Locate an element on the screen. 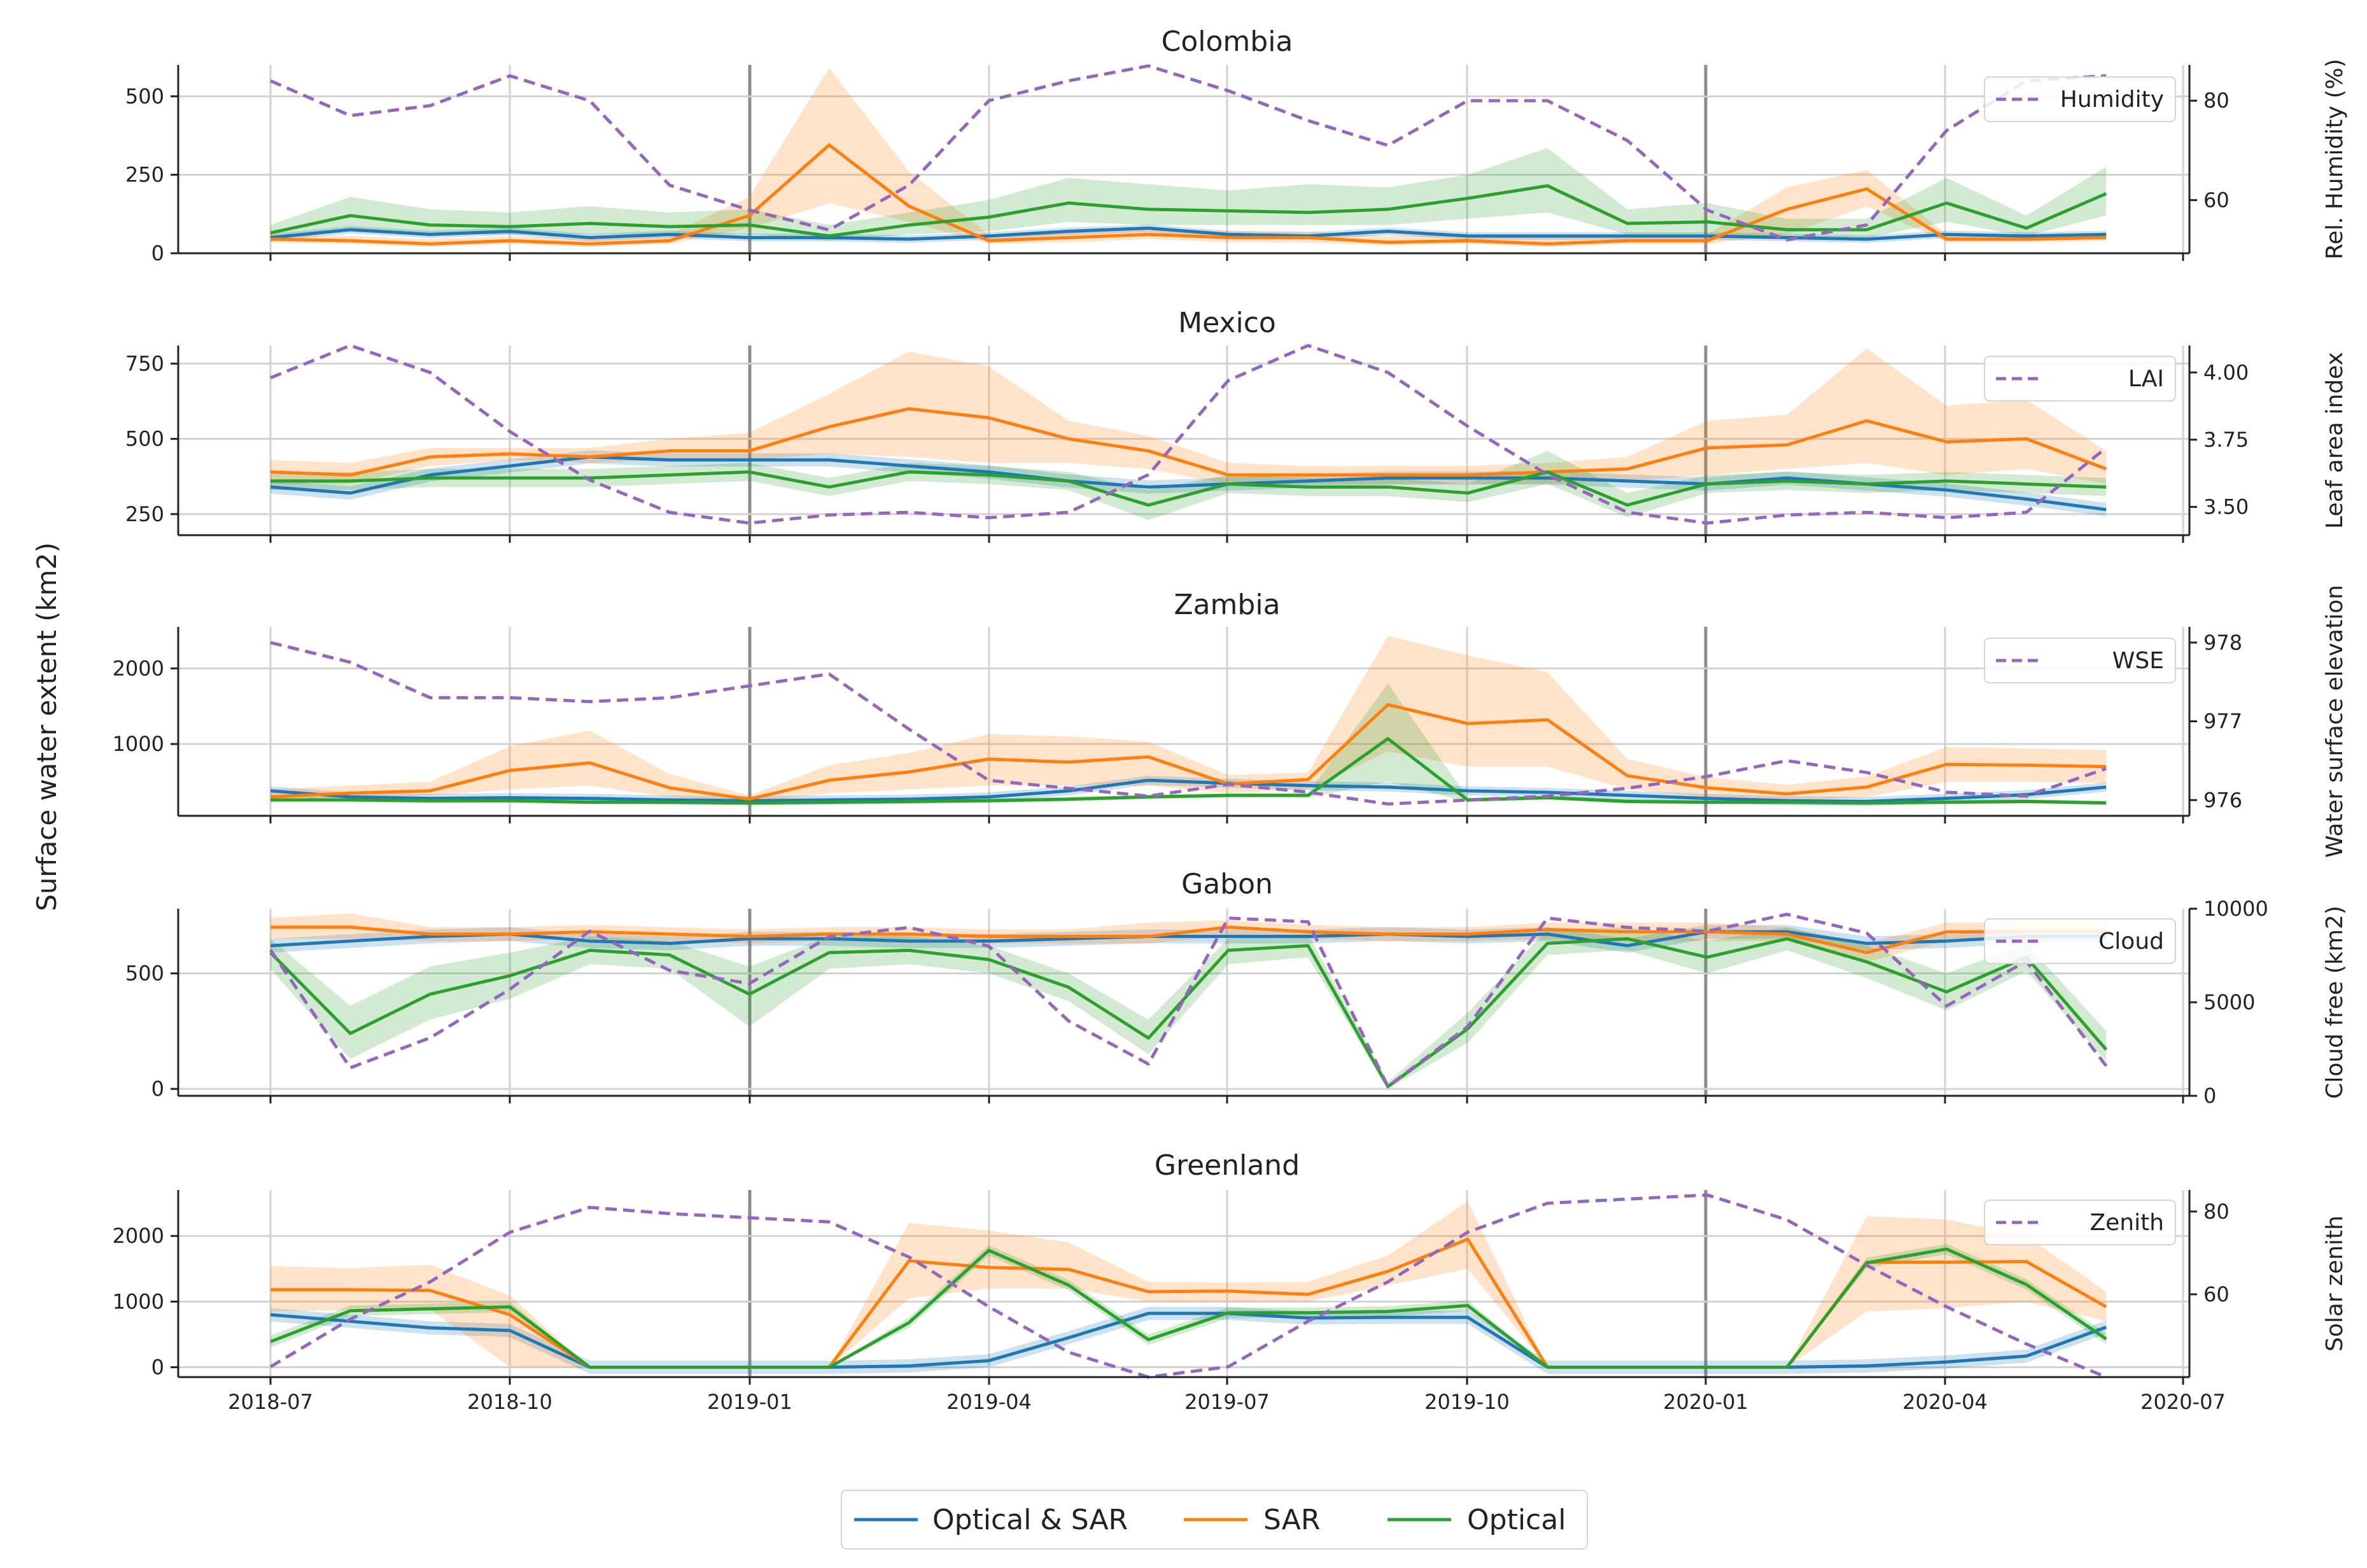  y2-axis-label: Cloud free (km2) is located at coordinates (2335, 1002).